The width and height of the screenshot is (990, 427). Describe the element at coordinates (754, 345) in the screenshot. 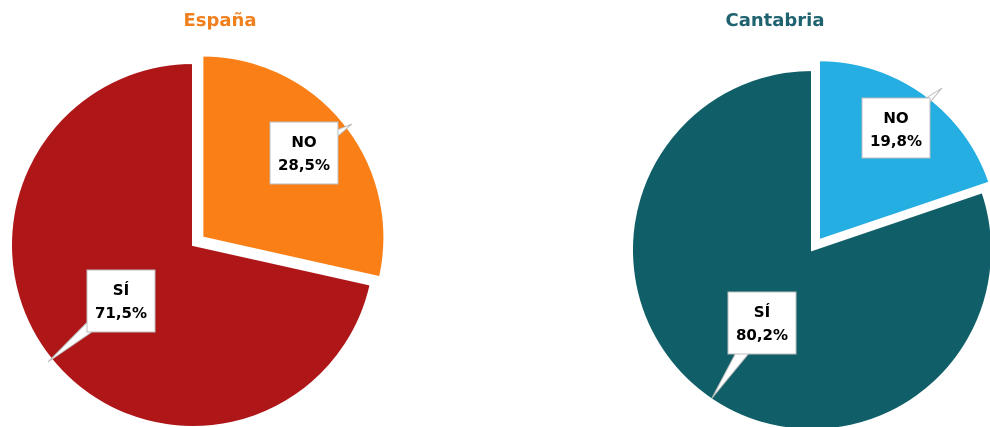

I see `data-label-si: SÍ 80,2%` at that location.